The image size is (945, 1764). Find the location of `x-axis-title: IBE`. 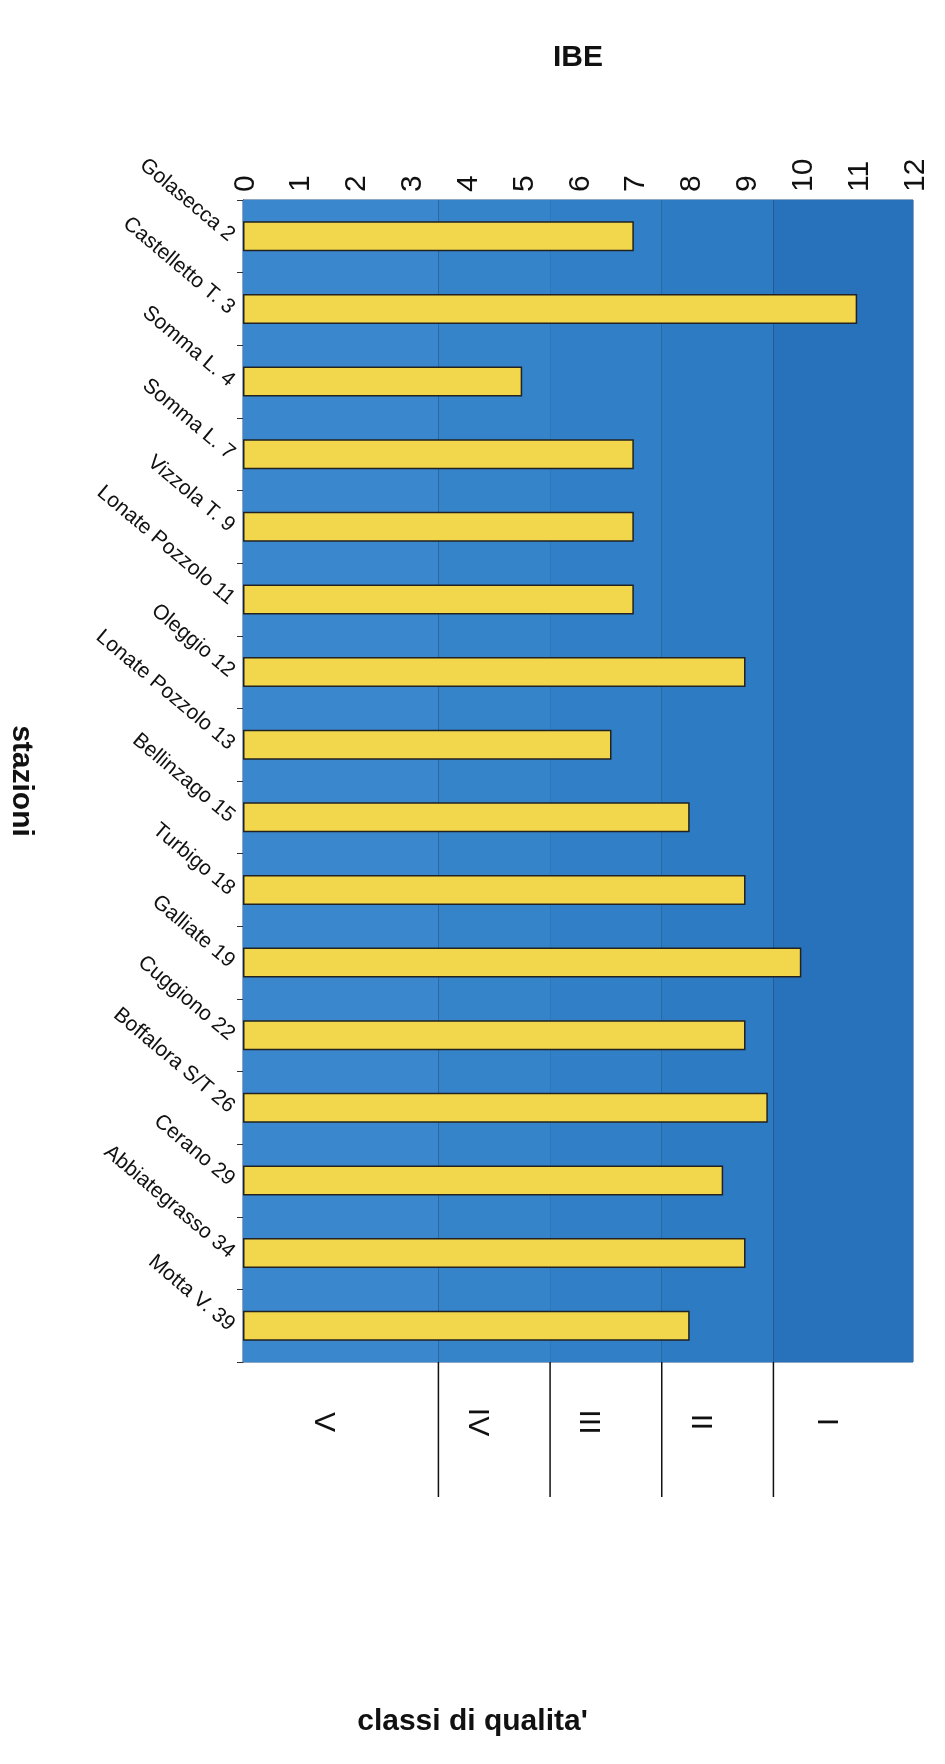

x-axis-title: IBE is located at coordinates (578, 55).